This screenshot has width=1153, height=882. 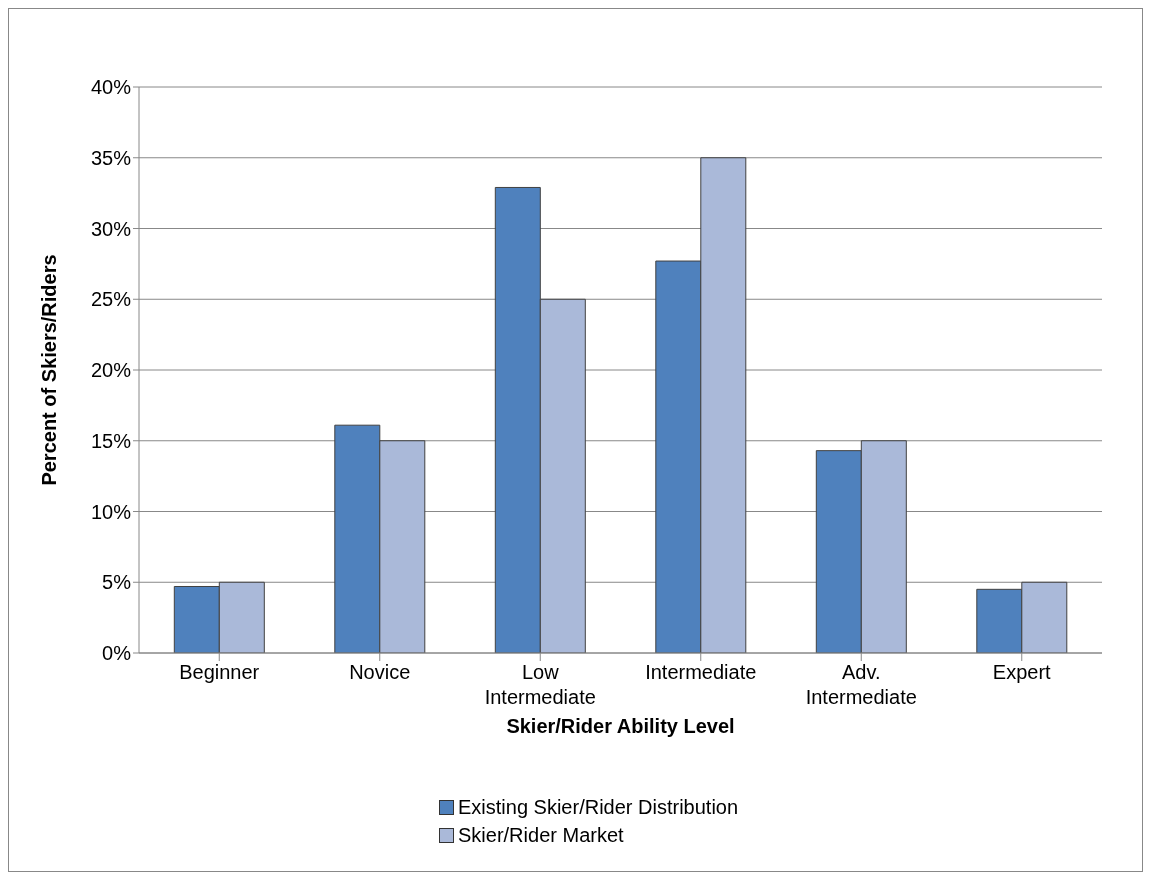 I want to click on x-tick-label: Low Intermediate, so click(x=540, y=684).